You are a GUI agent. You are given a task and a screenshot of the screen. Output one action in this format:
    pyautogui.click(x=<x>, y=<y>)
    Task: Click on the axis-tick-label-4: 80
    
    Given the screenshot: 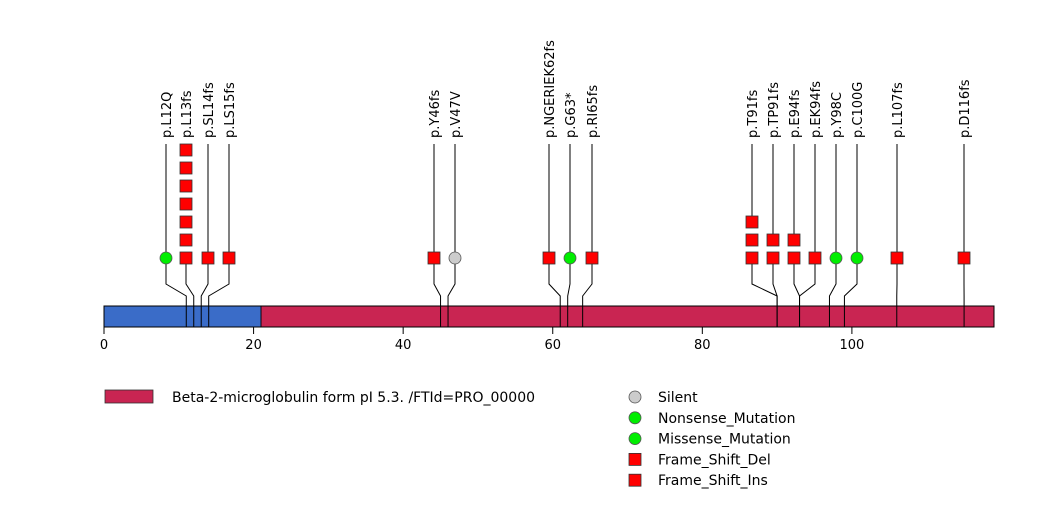 What is the action you would take?
    pyautogui.click(x=702, y=345)
    